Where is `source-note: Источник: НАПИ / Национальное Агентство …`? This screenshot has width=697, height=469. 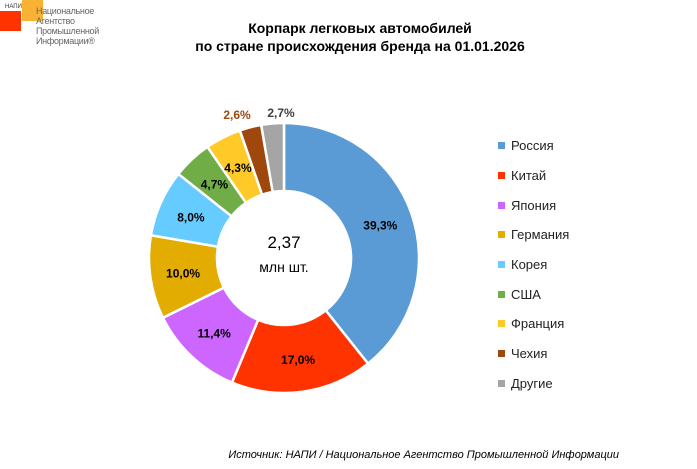
source-note: Источник: НАПИ / Национальное Агентство … is located at coordinates (423, 455).